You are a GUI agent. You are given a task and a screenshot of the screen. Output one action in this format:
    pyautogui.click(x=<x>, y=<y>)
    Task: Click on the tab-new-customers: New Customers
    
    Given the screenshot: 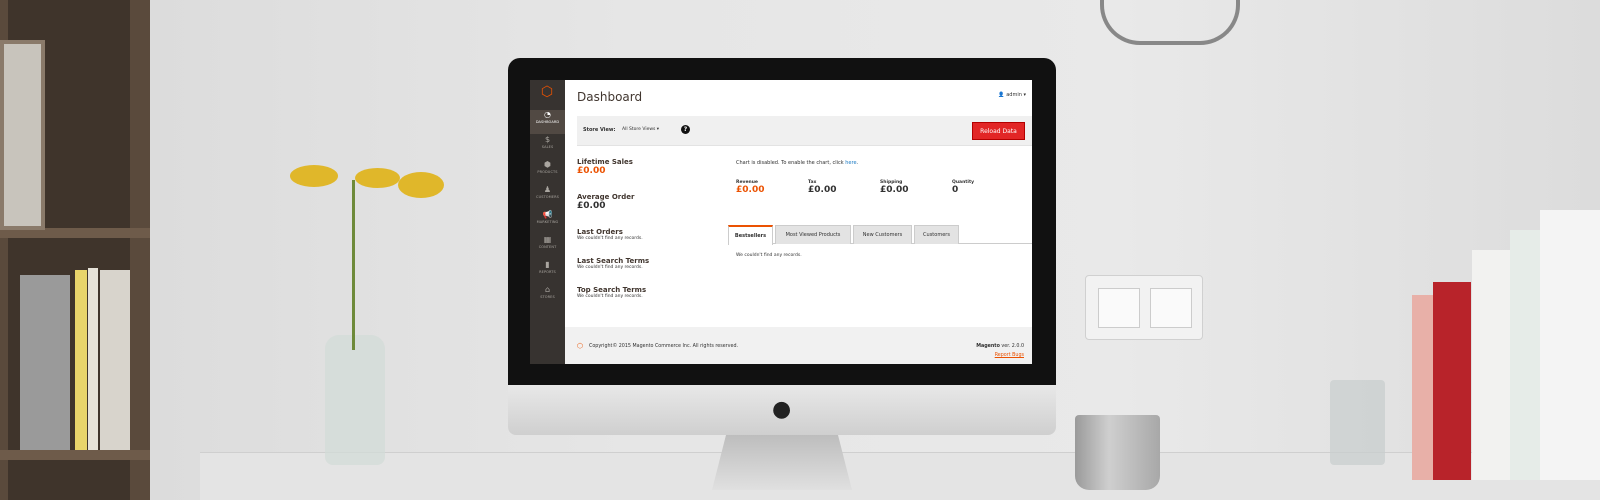 What is the action you would take?
    pyautogui.click(x=882, y=234)
    